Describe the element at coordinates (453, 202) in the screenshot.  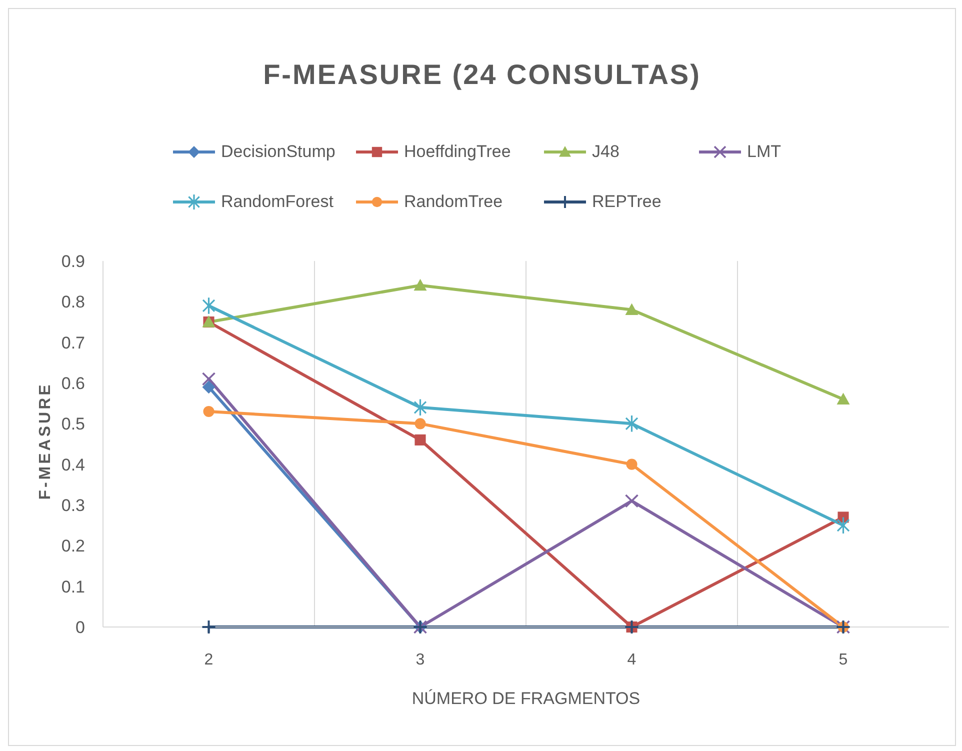
I see `legend-label: RandomTree` at that location.